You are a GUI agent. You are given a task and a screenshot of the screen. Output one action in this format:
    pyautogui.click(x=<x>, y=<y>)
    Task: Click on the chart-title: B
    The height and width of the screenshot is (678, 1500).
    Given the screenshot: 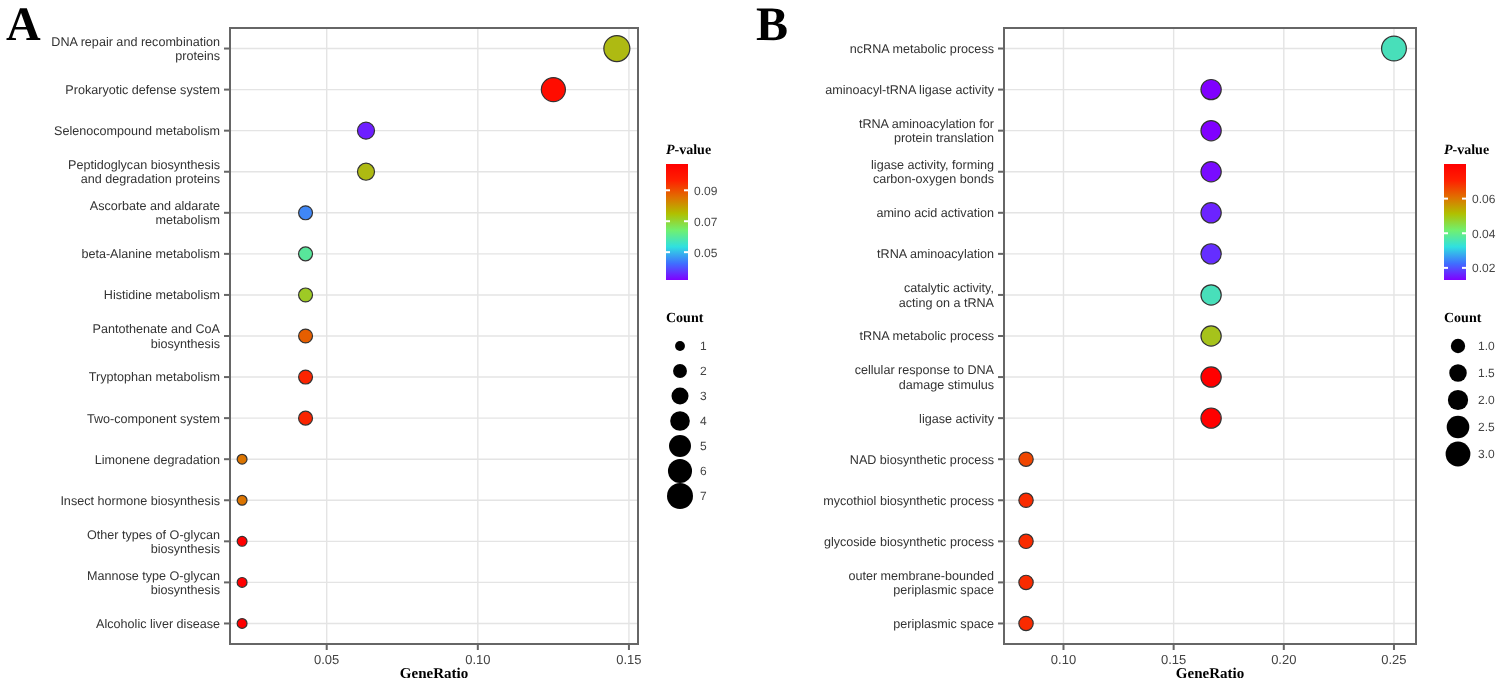 What is the action you would take?
    pyautogui.click(x=772, y=26)
    